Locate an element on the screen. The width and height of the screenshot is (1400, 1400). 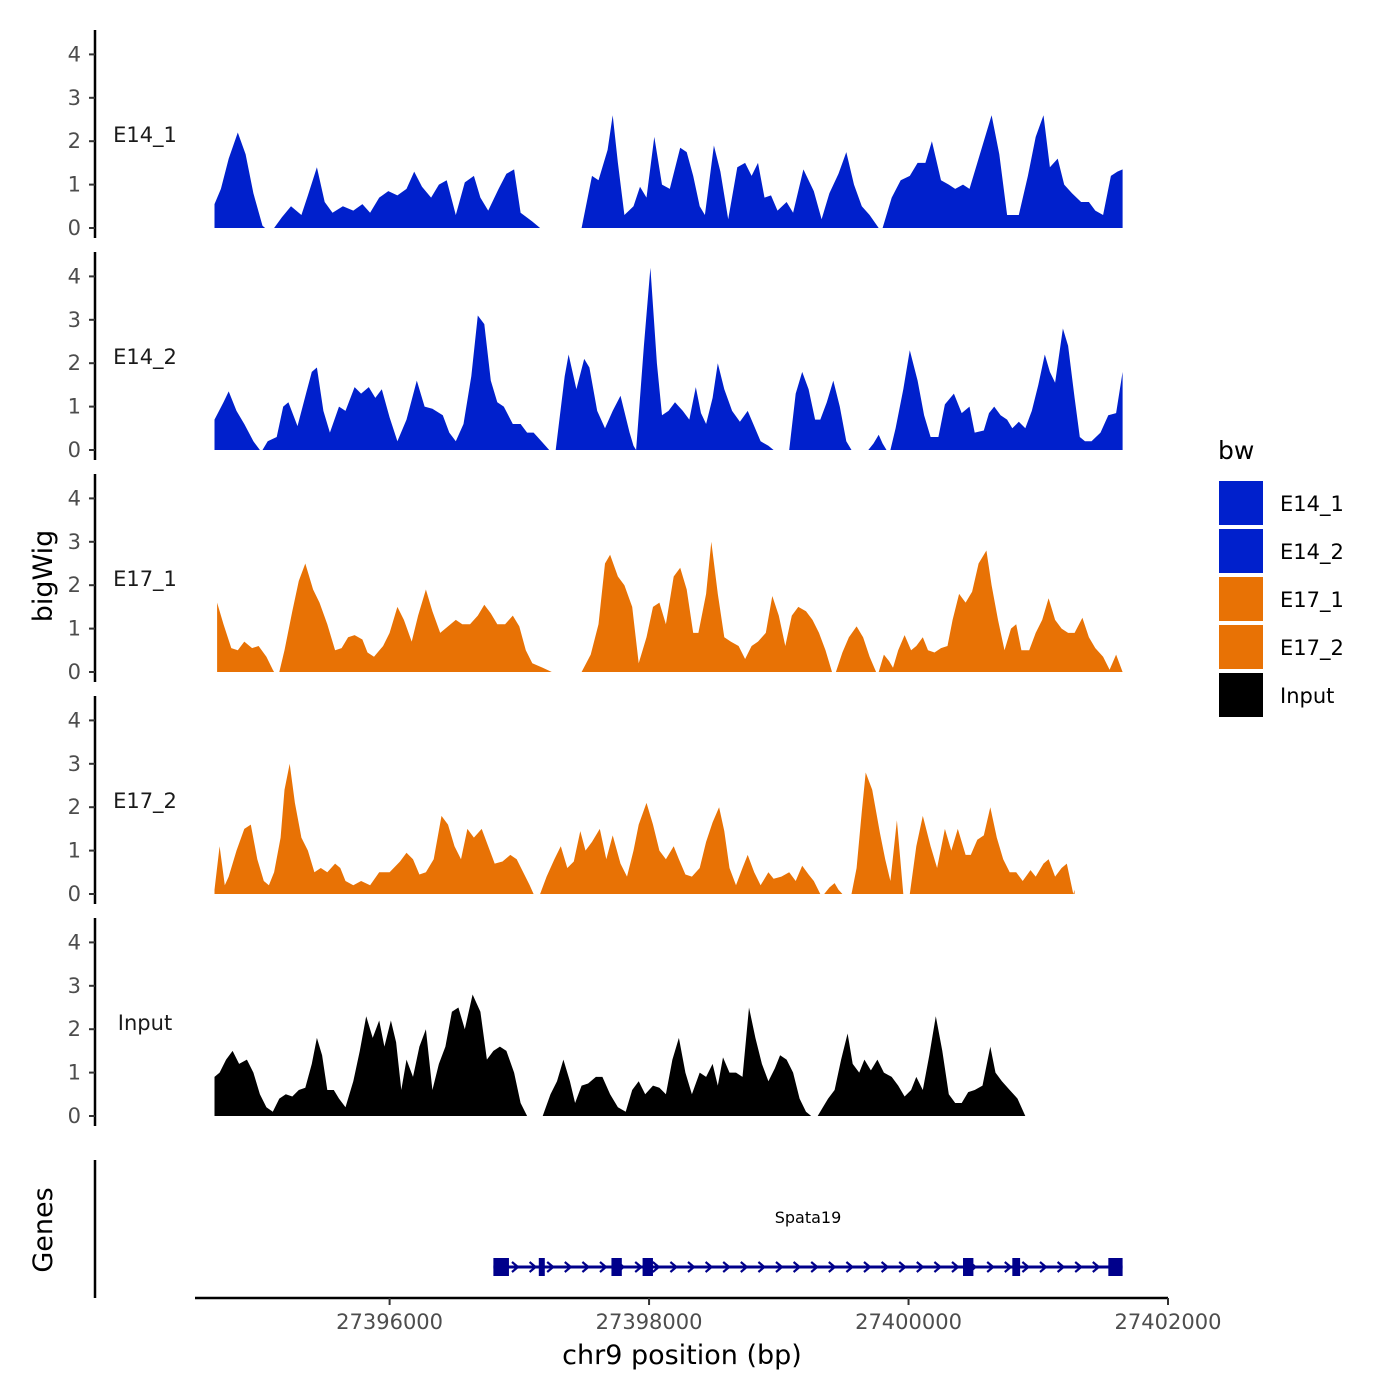
x-axis: 27396000 27398000 27400000 27402000 is located at coordinates (708, 1315).